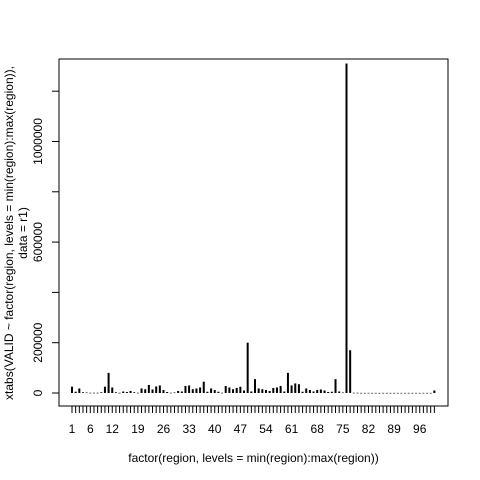 This screenshot has height=480, width=480. I want to click on x-tick-label-54: 54, so click(266, 429).